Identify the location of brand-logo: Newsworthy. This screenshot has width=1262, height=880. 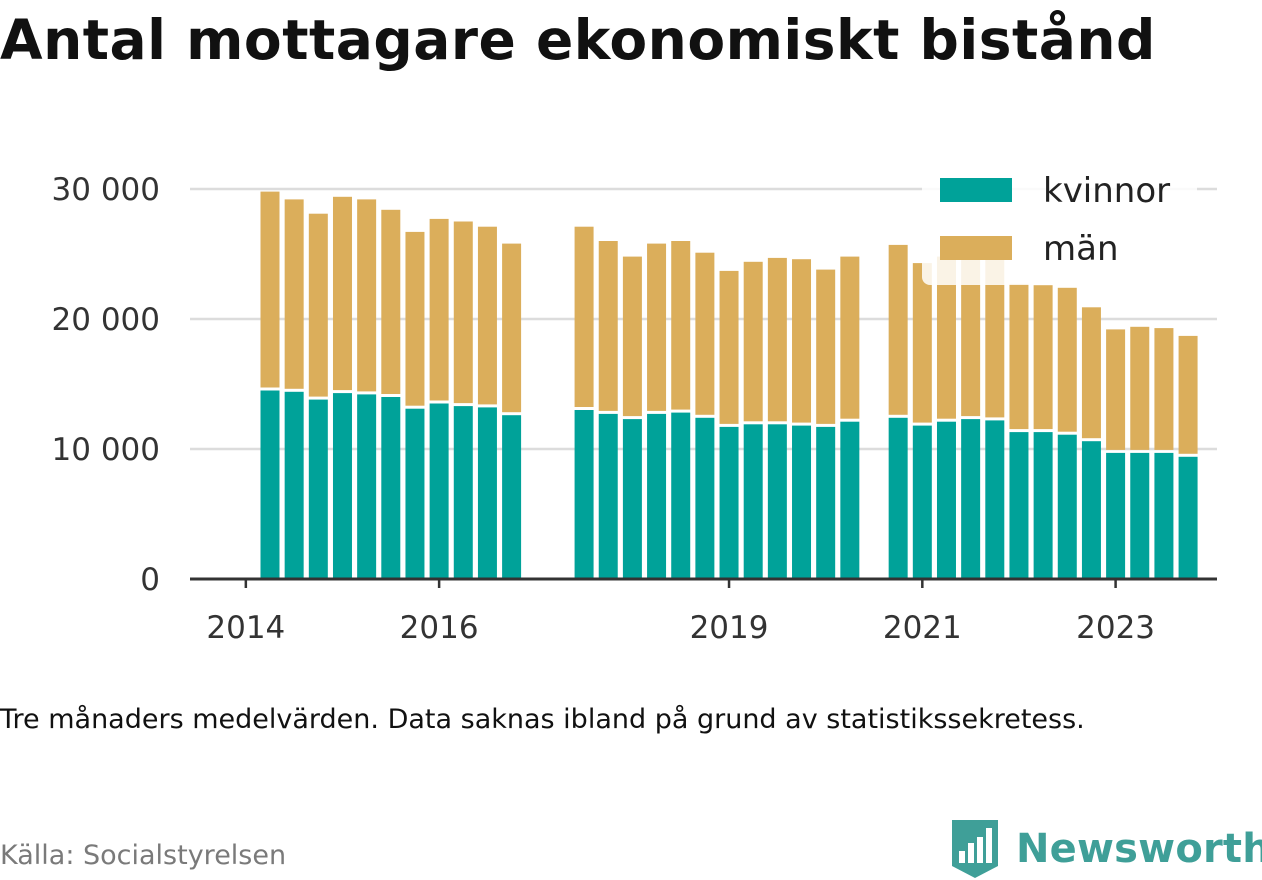
(1106, 849).